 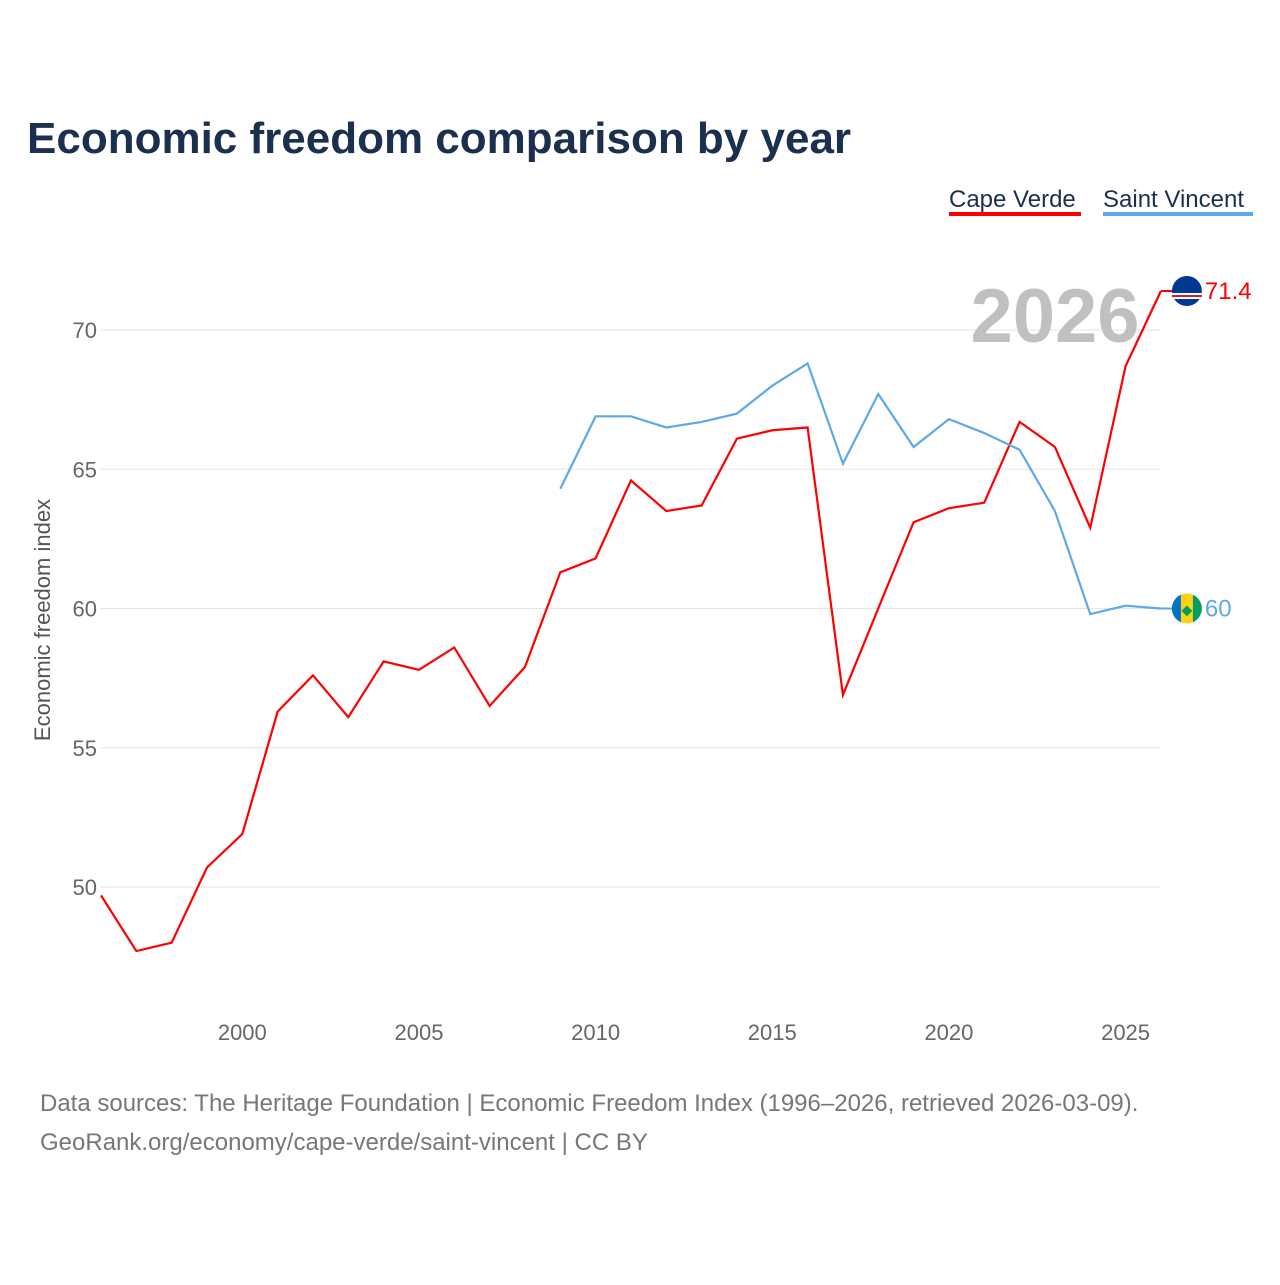 I want to click on y-tick-label: 60, so click(x=85, y=609).